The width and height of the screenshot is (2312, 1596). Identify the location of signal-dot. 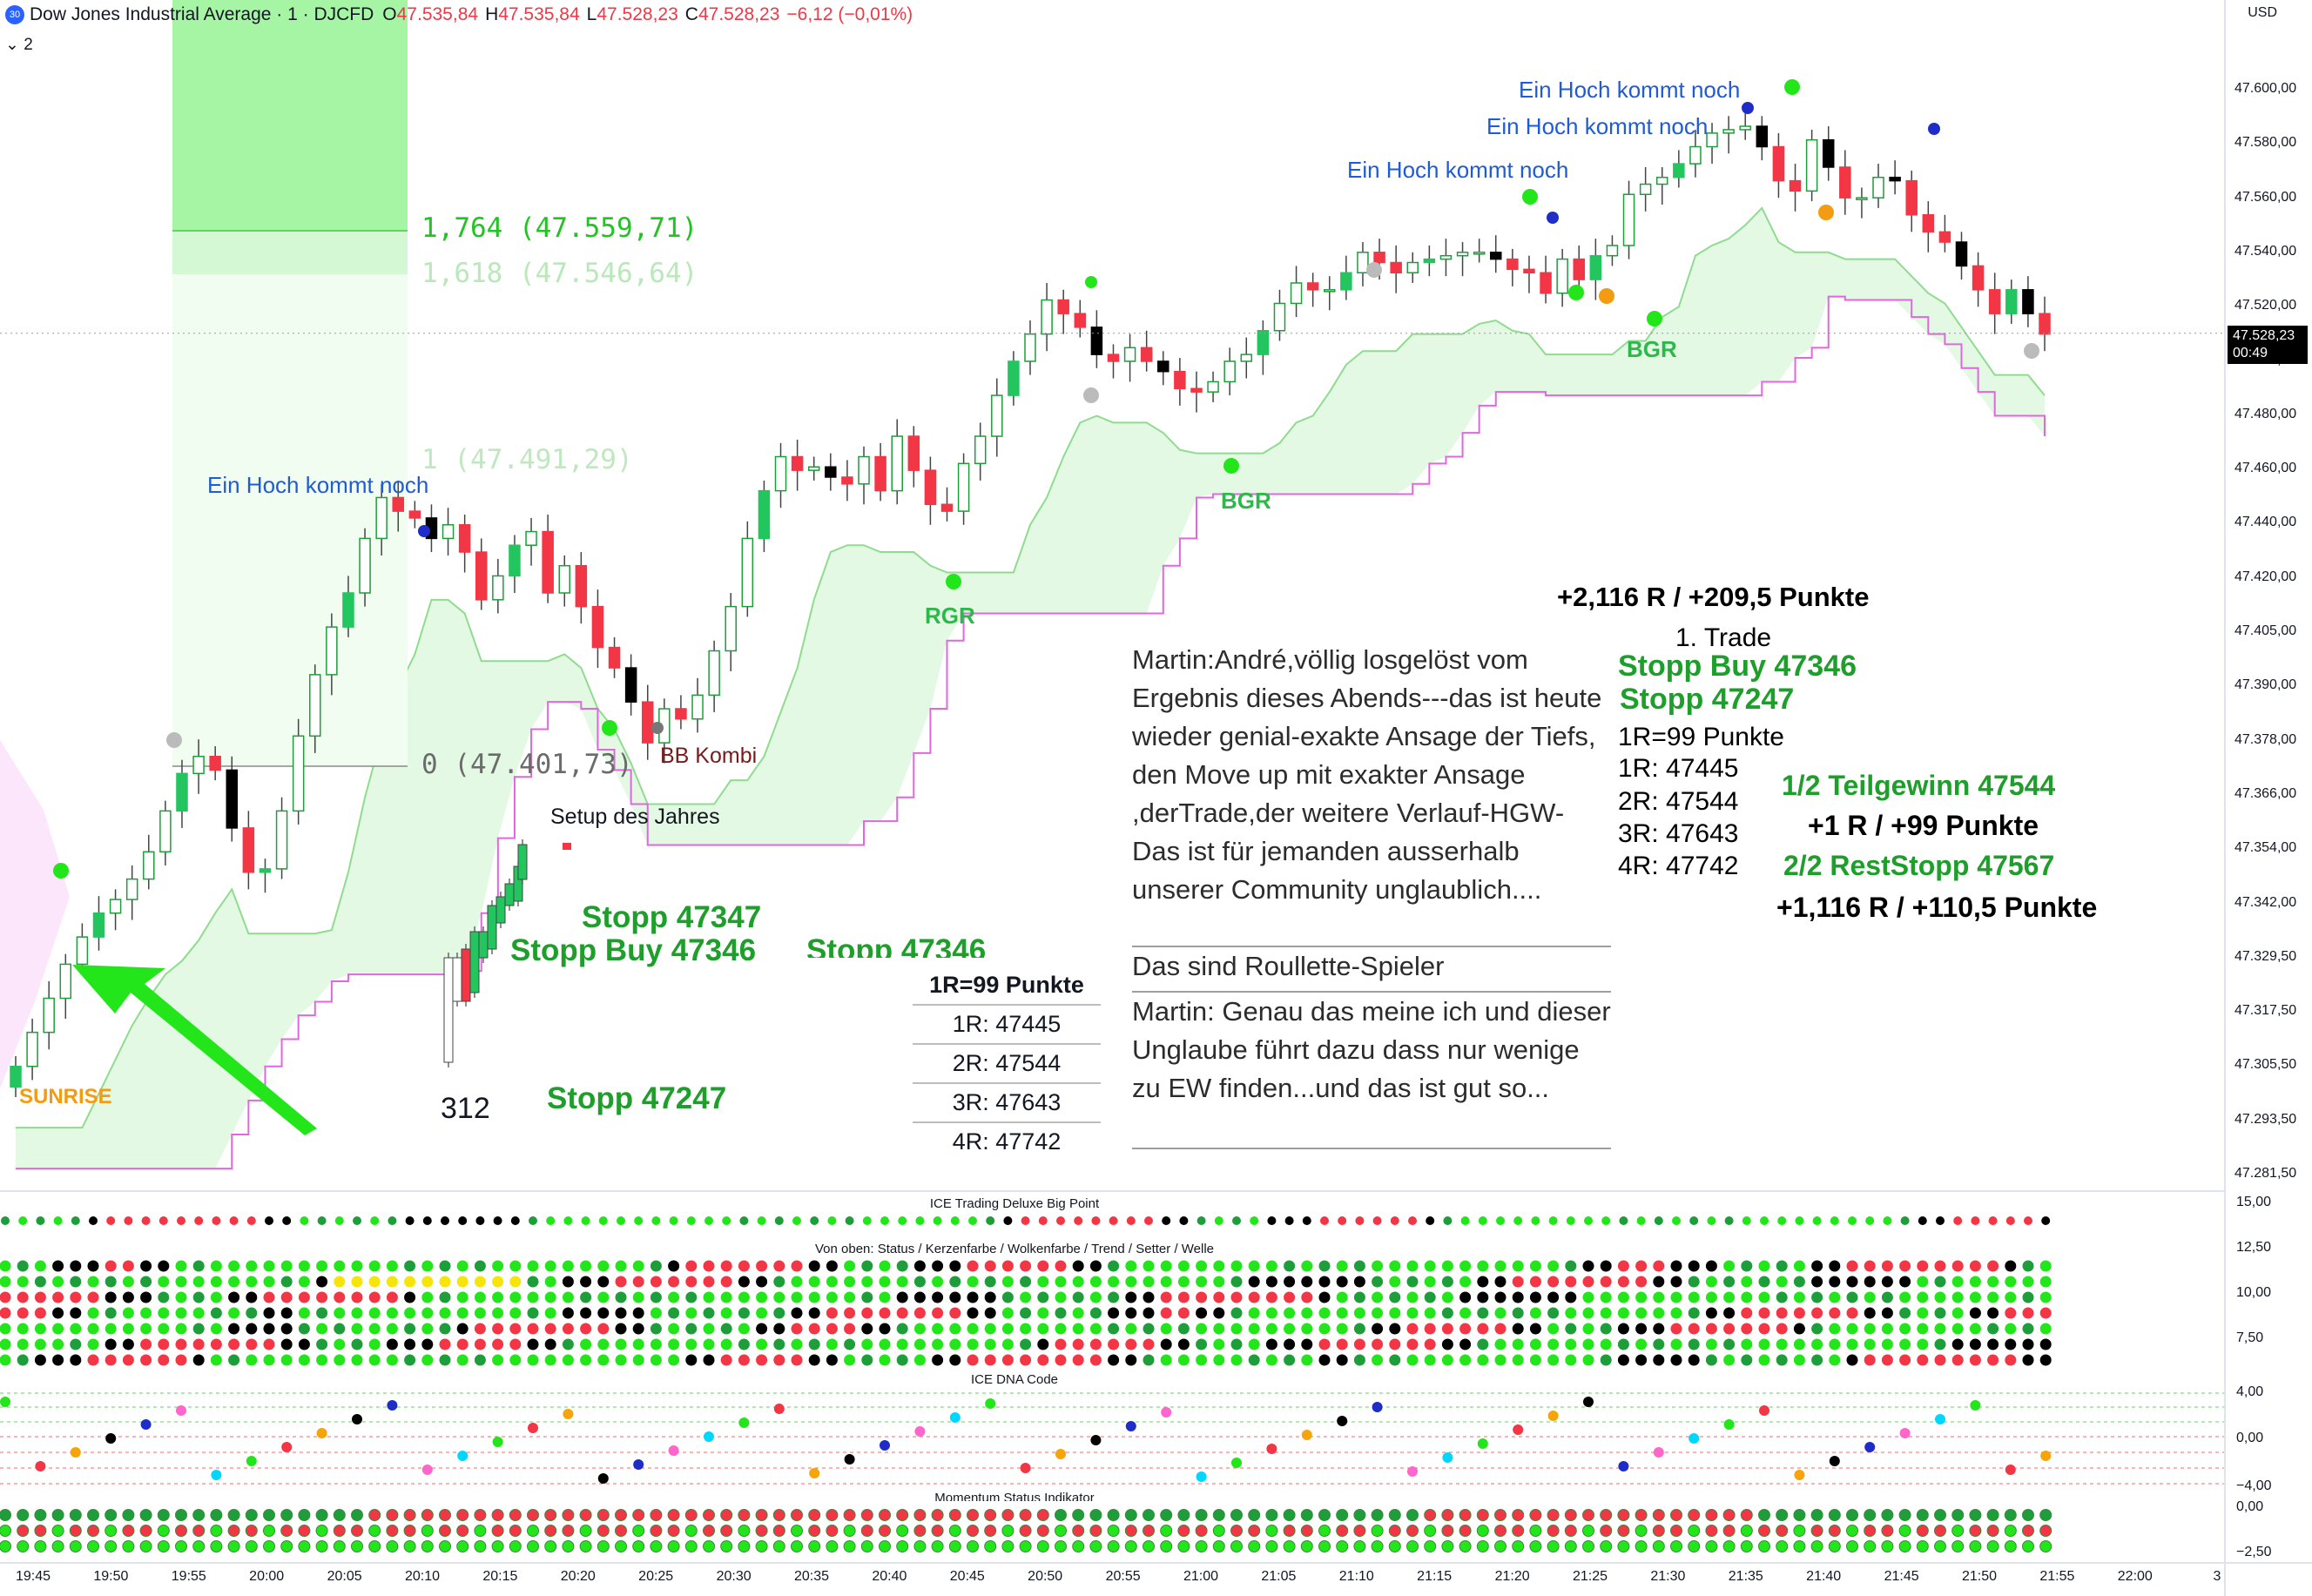
(954, 581).